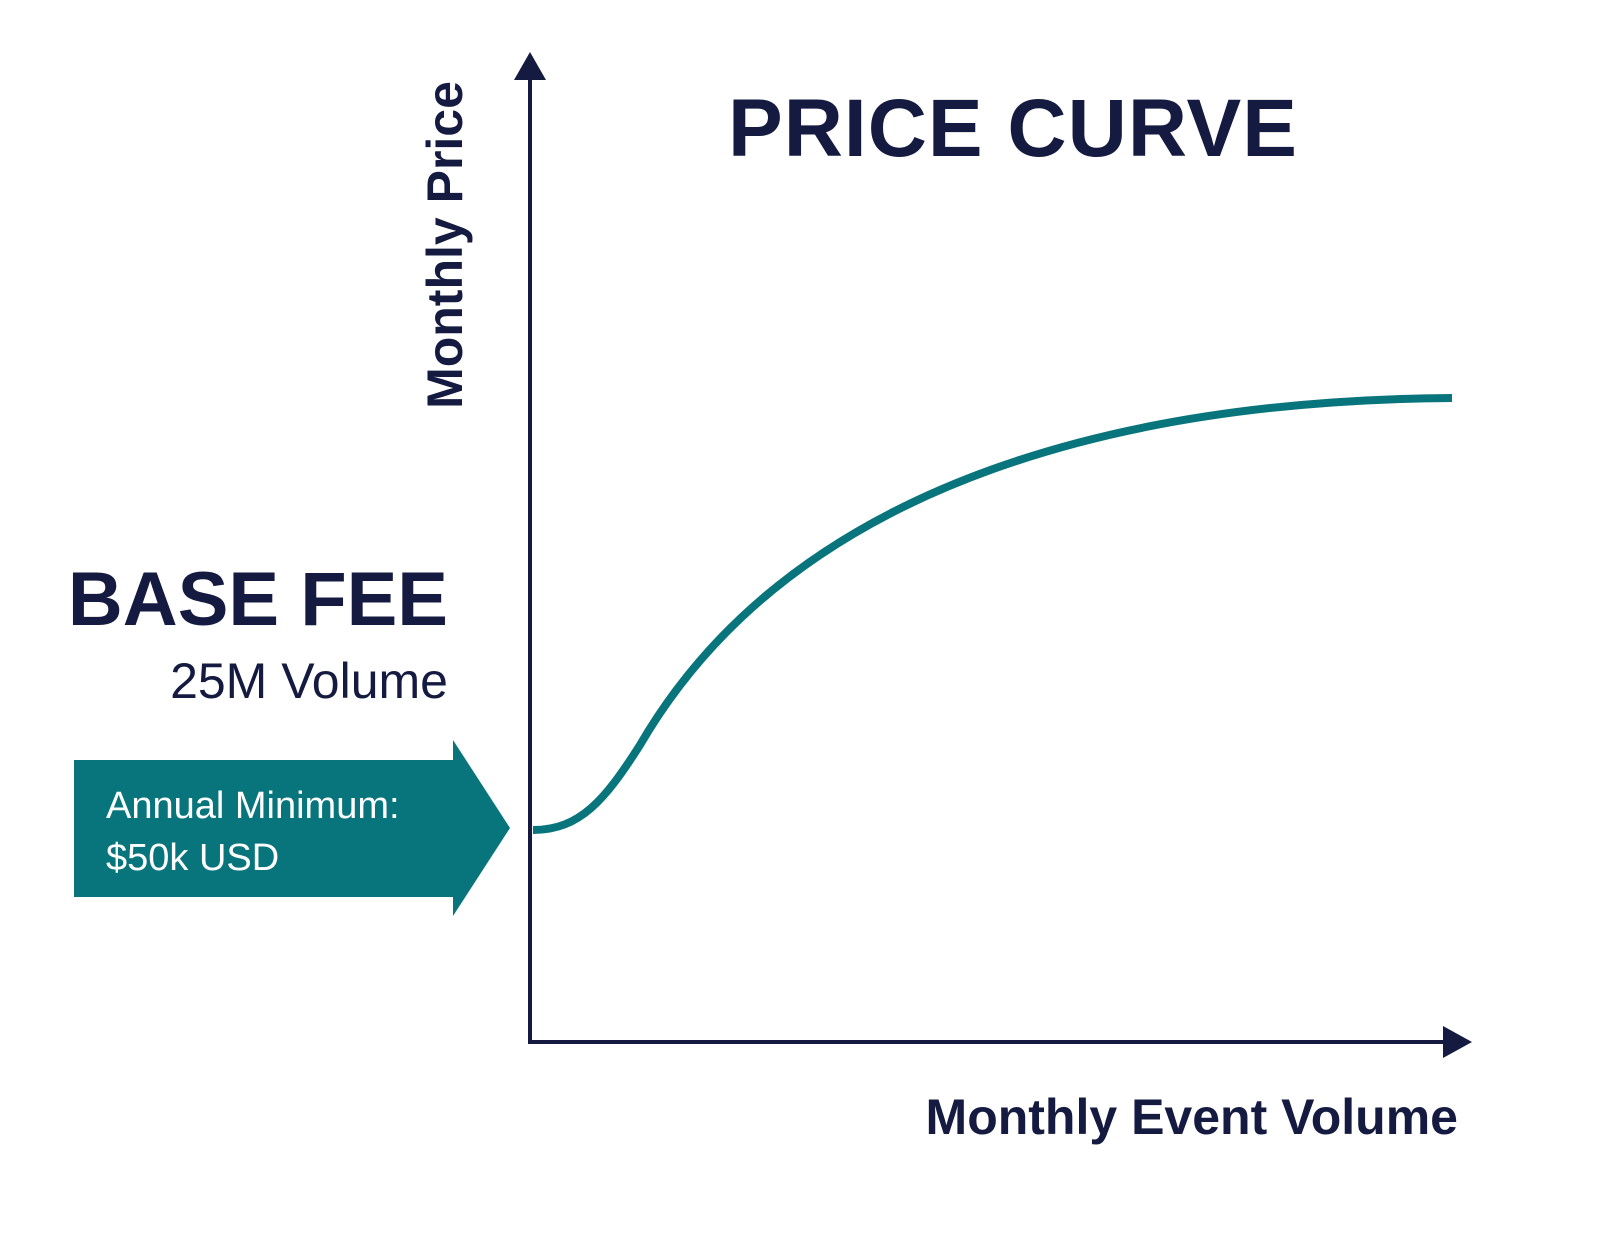 Image resolution: width=1600 pixels, height=1252 pixels. What do you see at coordinates (1457, 1042) in the screenshot?
I see `x-axis-arrowhead-icon` at bounding box center [1457, 1042].